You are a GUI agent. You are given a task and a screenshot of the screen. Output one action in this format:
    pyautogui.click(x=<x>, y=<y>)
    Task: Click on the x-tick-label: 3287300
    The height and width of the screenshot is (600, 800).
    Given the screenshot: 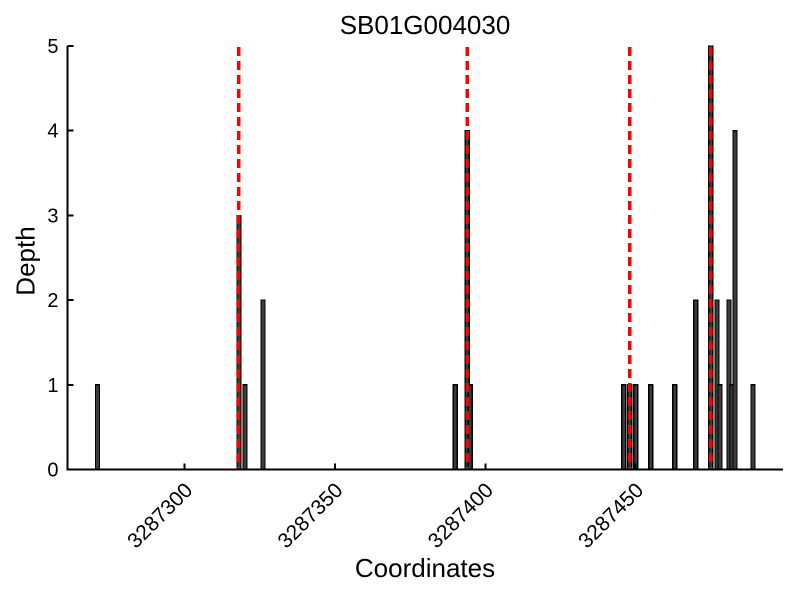 What is the action you would take?
    pyautogui.click(x=160, y=516)
    